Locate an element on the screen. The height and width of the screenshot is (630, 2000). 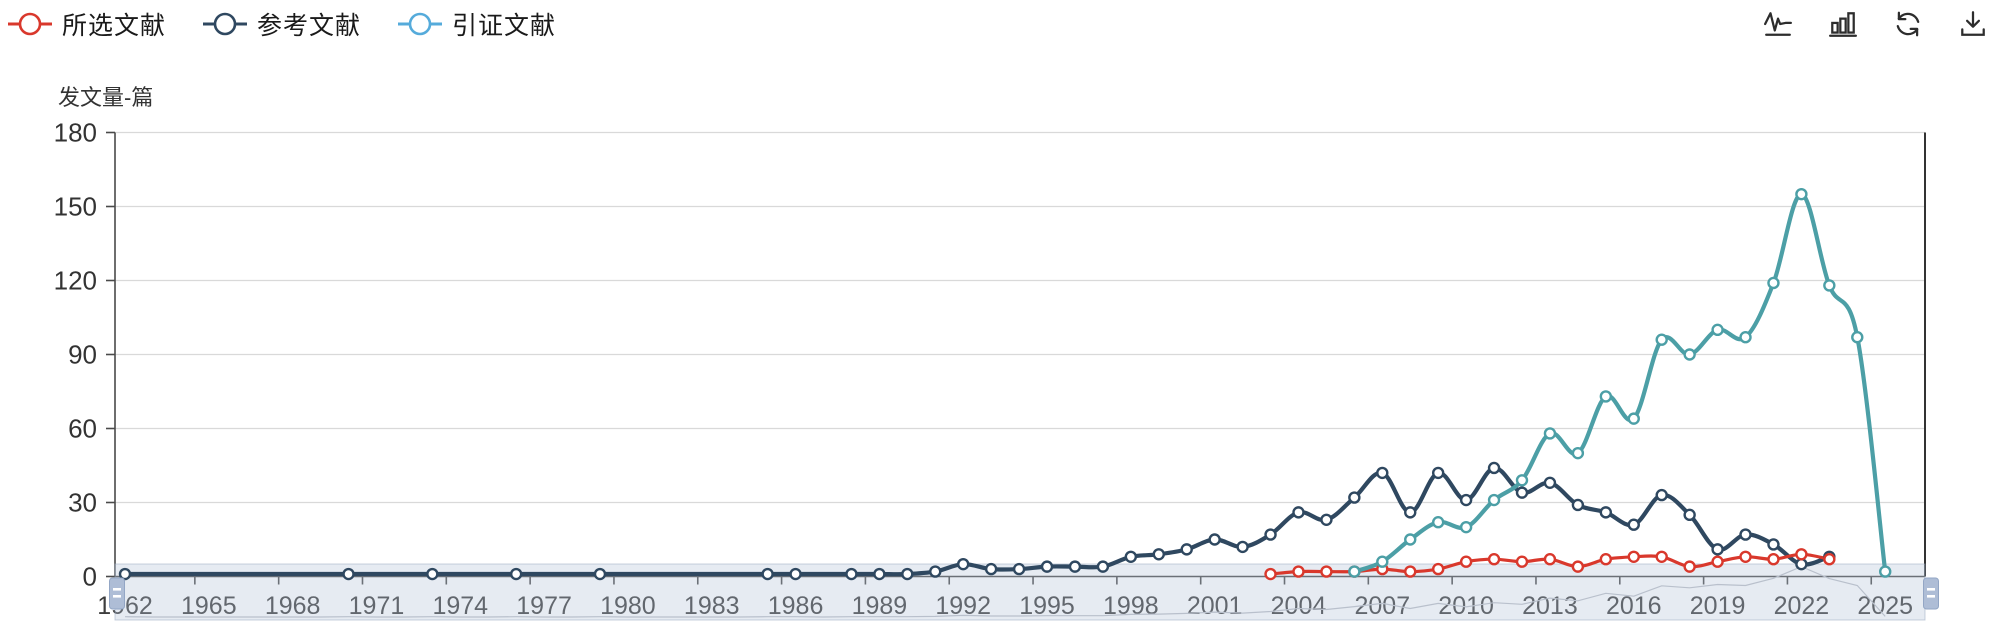
x-tick-label: 1980 is located at coordinates (628, 606).